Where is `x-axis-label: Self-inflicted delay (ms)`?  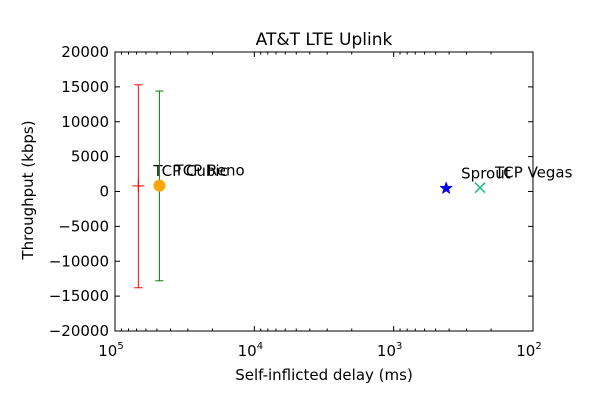 x-axis-label: Self-inflicted delay (ms) is located at coordinates (324, 375).